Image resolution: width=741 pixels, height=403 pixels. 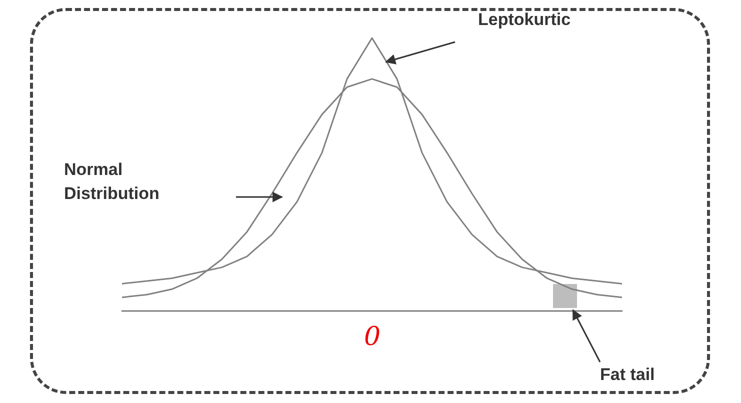 I want to click on text: Fat tail, so click(x=627, y=375).